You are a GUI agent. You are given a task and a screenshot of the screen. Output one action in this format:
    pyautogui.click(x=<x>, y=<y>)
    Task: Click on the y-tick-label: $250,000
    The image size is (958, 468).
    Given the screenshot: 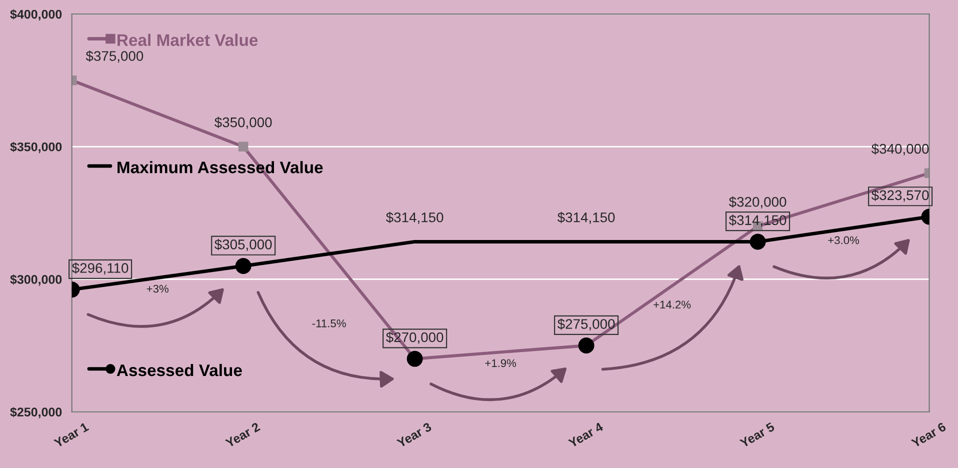 What is the action you would take?
    pyautogui.click(x=36, y=412)
    